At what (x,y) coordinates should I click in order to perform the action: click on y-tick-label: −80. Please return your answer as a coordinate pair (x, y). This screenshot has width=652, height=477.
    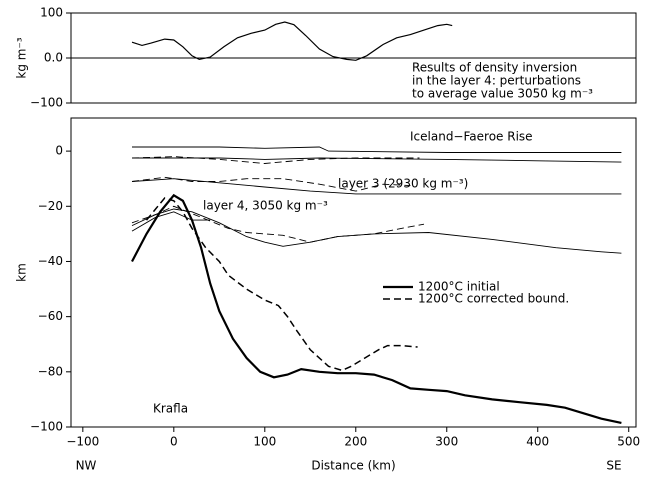
    Looking at the image, I should click on (50, 371).